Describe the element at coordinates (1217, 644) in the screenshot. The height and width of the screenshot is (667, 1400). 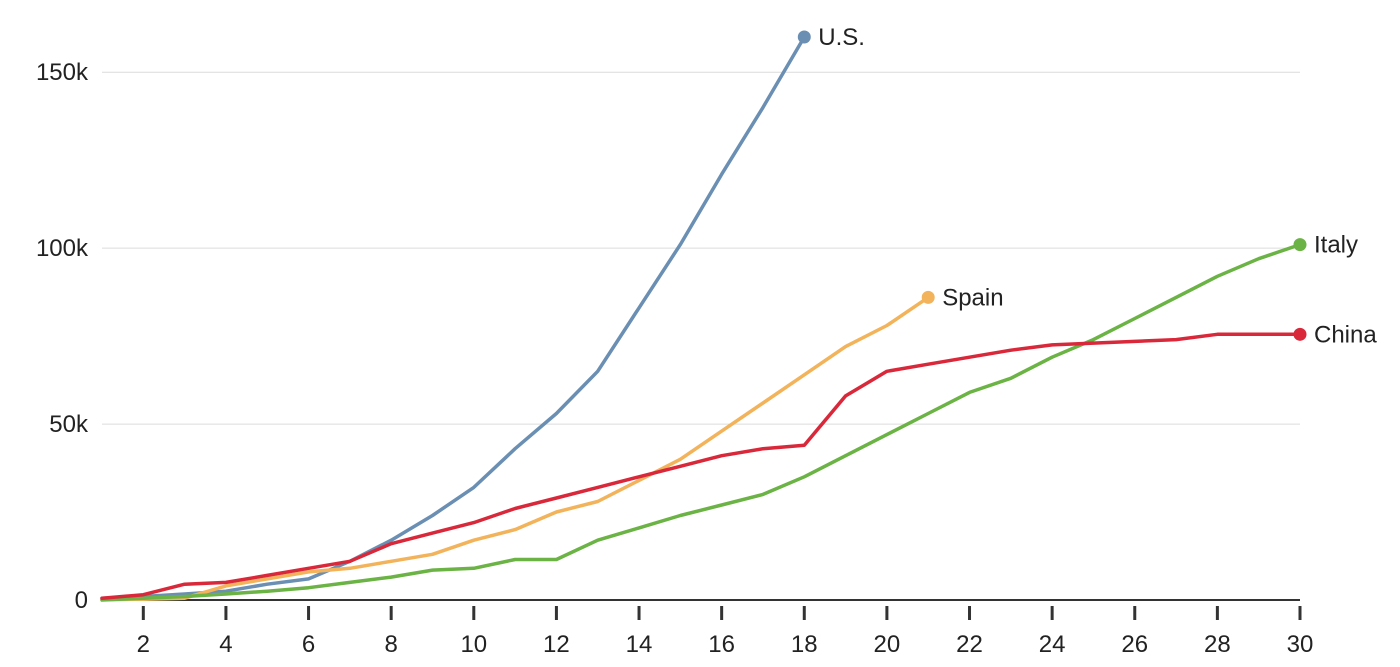
I see `x-tick-label: 28` at that location.